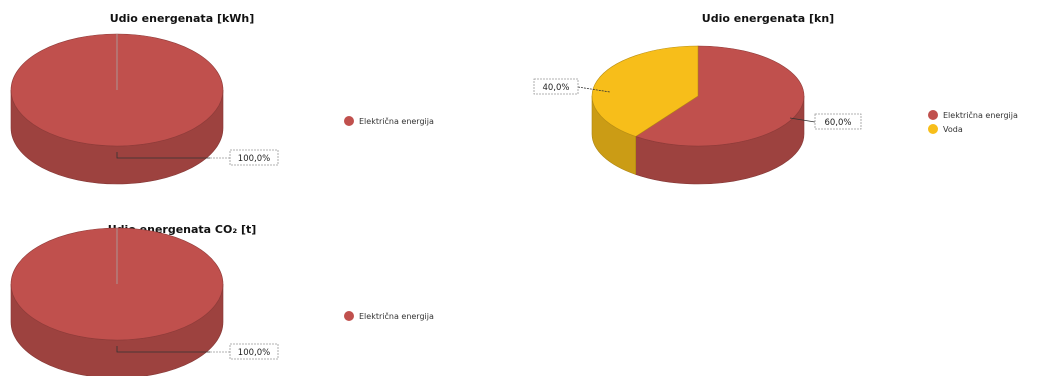 This screenshot has width=1040, height=376. Describe the element at coordinates (182, 18) in the screenshot. I see `chart-kwh-title: Udio energenata [kWh]` at that location.